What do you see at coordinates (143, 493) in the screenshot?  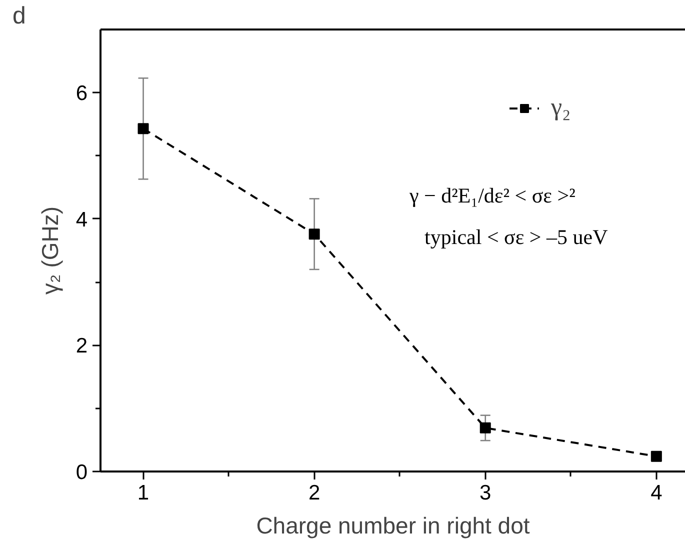 I see `x-tick-label: 1` at bounding box center [143, 493].